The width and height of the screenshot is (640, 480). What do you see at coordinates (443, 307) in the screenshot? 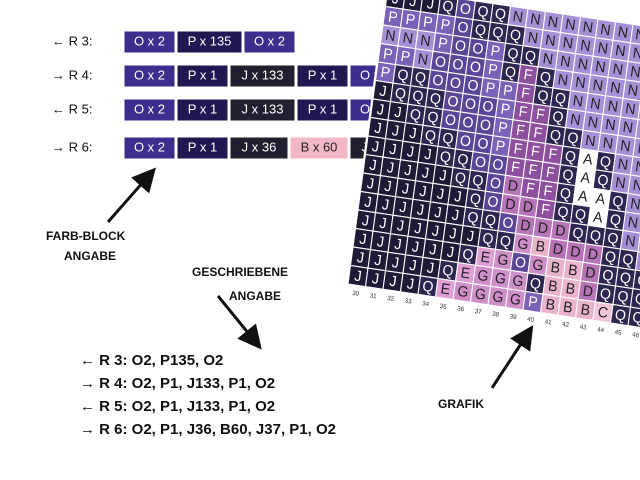
I see `column-number: 35` at bounding box center [443, 307].